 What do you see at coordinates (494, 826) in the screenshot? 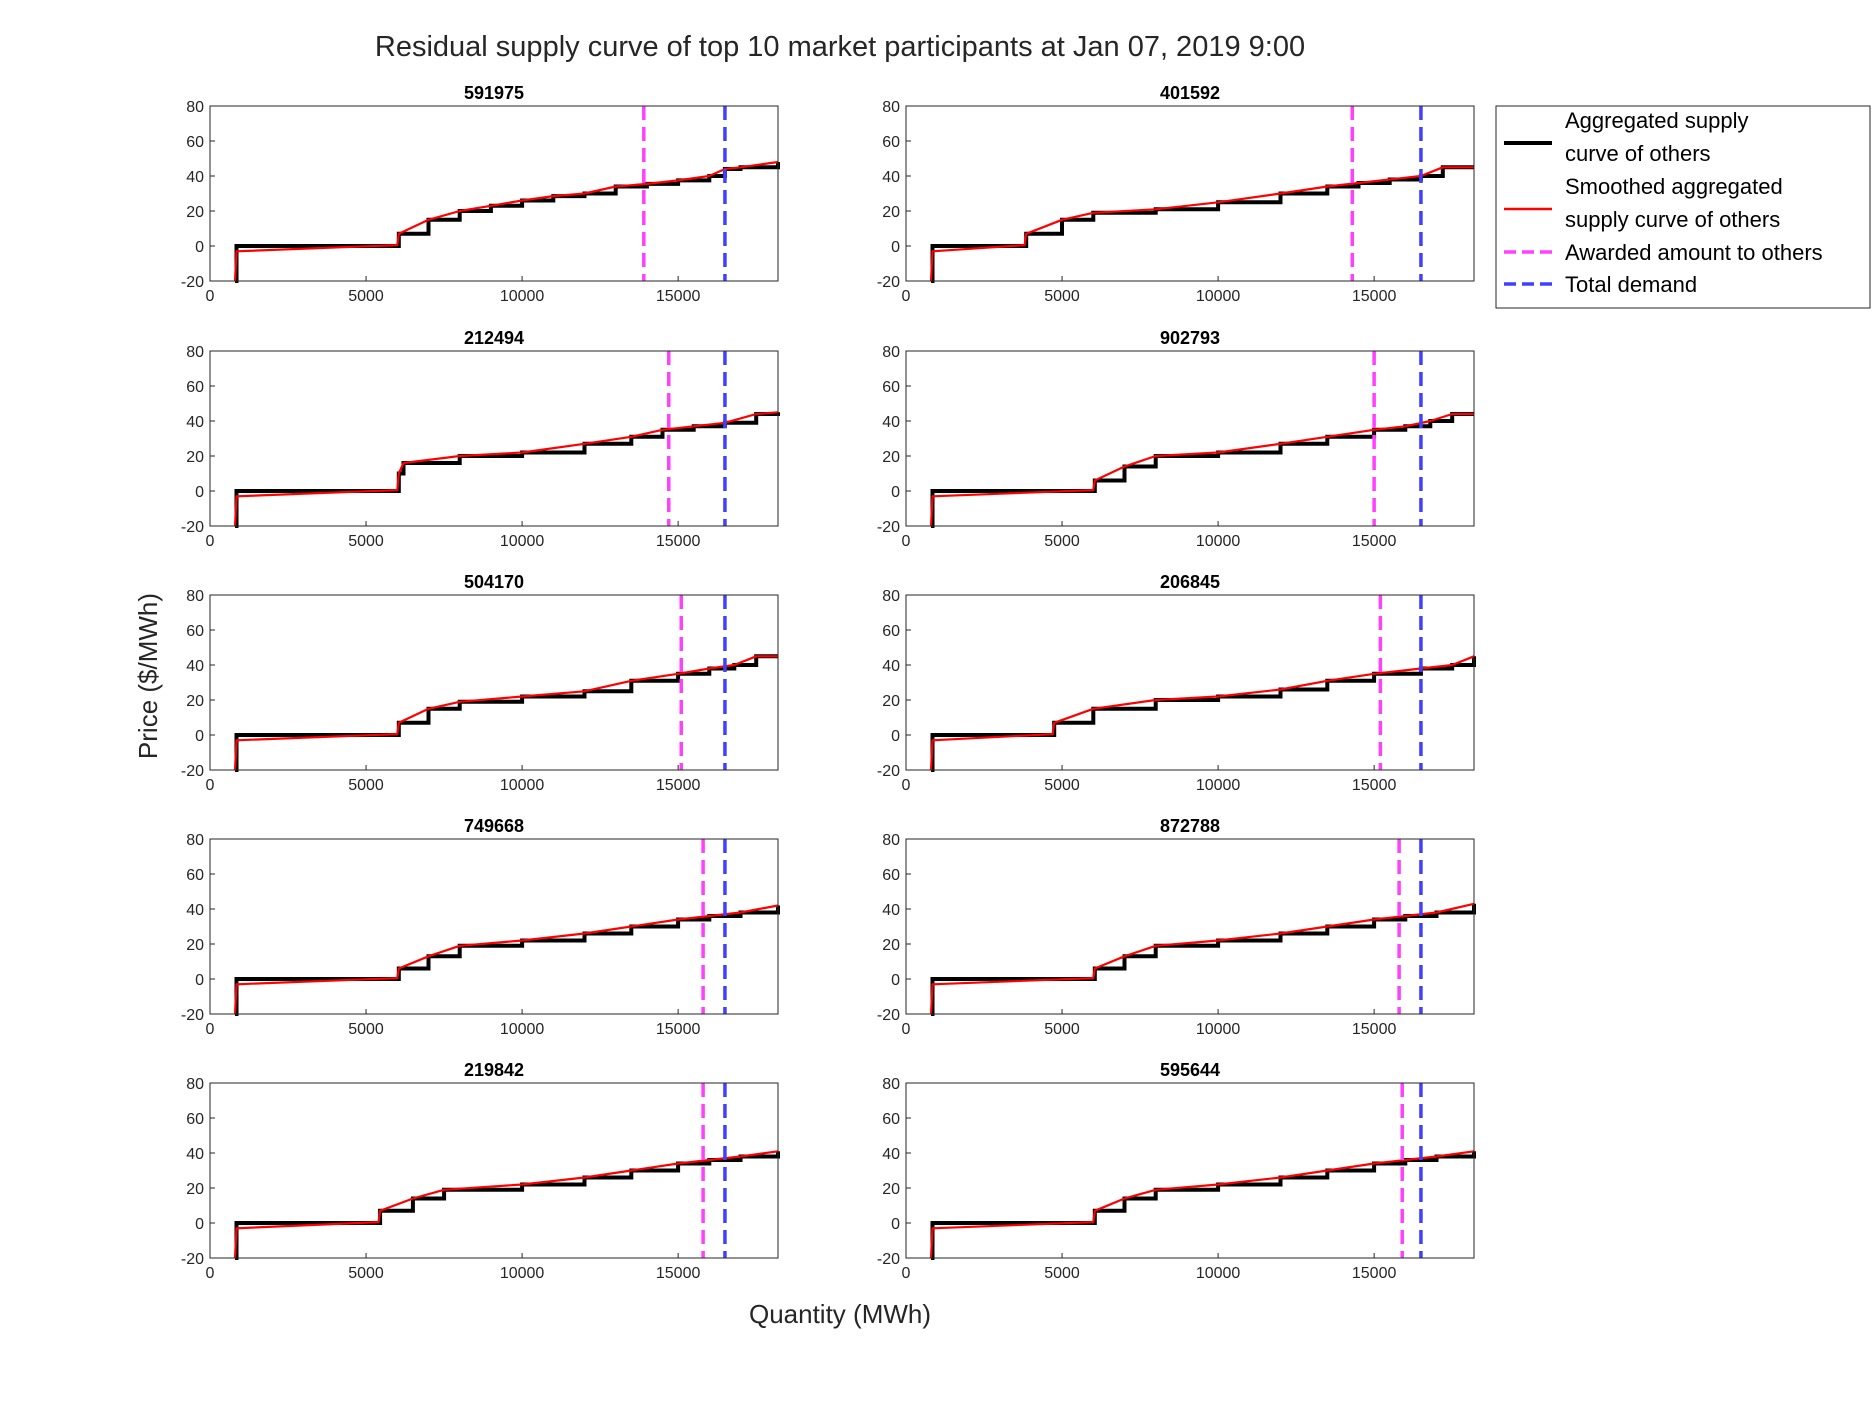
I see `subplot-title: 749668` at bounding box center [494, 826].